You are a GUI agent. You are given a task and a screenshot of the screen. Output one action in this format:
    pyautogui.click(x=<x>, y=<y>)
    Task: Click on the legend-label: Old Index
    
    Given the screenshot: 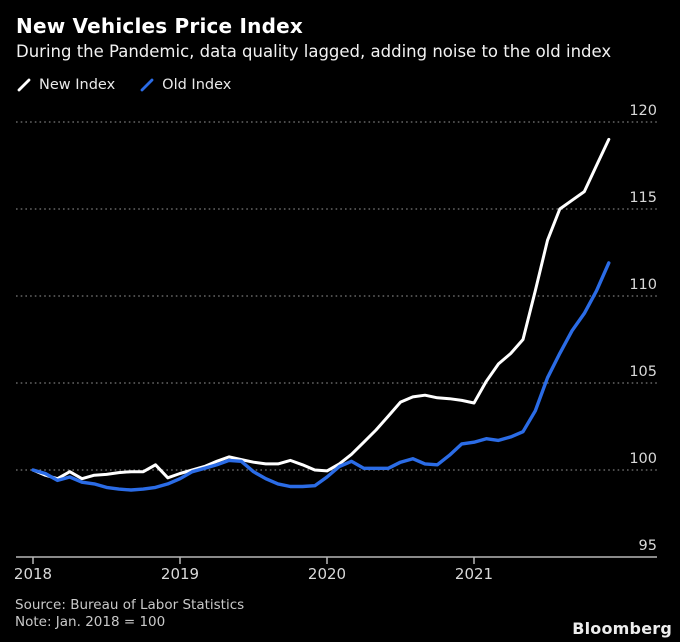 What is the action you would take?
    pyautogui.click(x=197, y=85)
    